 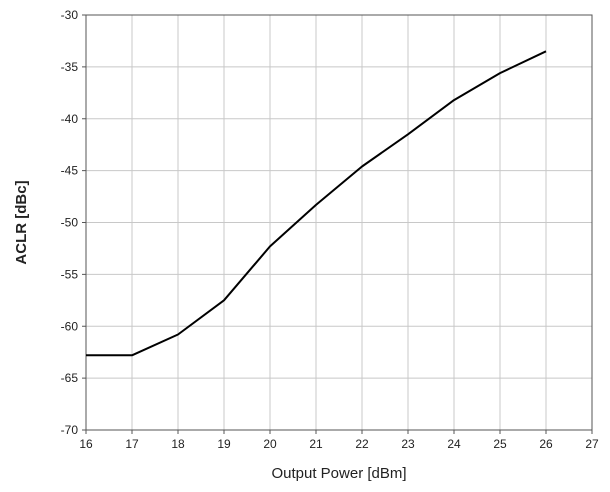 What do you see at coordinates (546, 444) in the screenshot?
I see `x-tick-label: 26` at bounding box center [546, 444].